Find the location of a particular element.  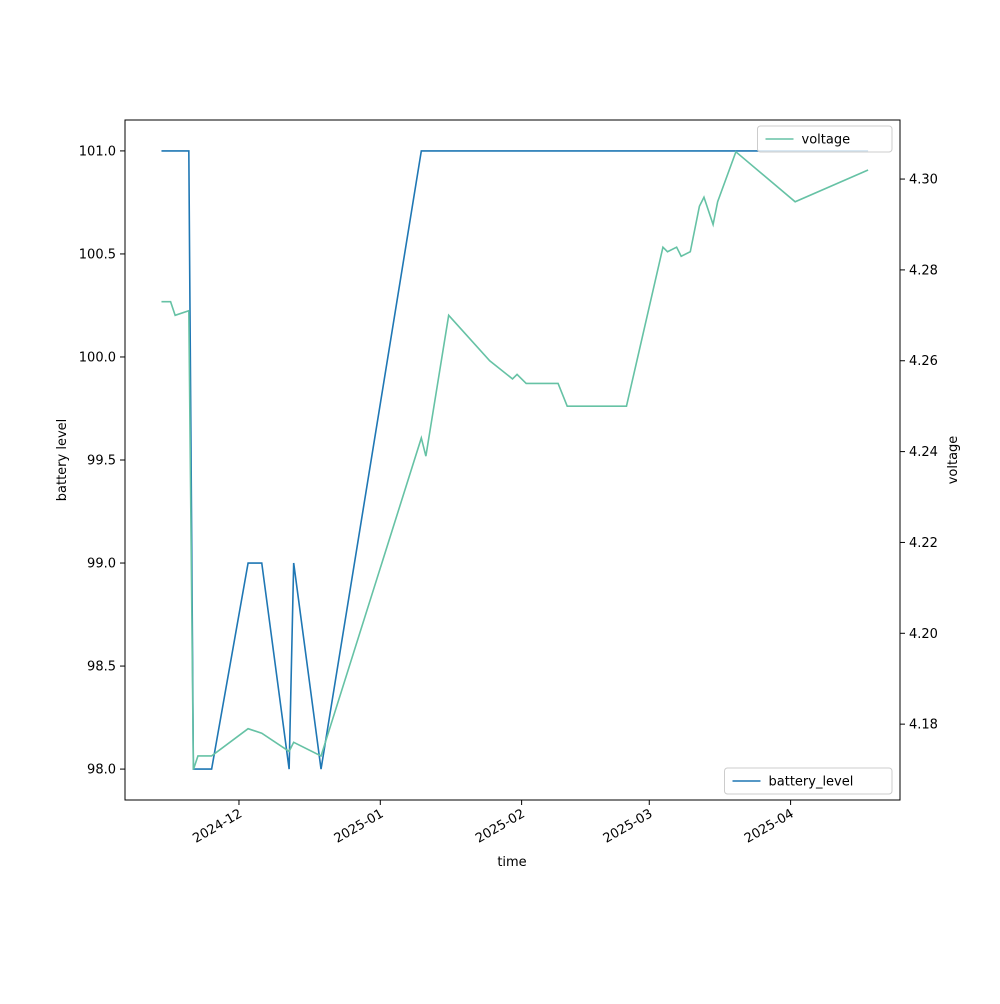

x-tick-label: 2025-02 is located at coordinates (500, 826).